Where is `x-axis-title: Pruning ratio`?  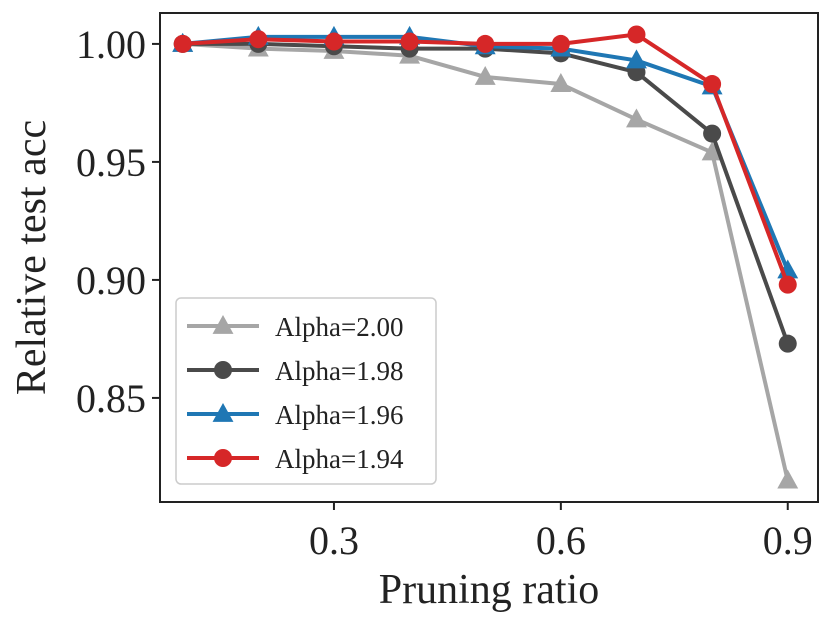 x-axis-title: Pruning ratio is located at coordinates (489, 590).